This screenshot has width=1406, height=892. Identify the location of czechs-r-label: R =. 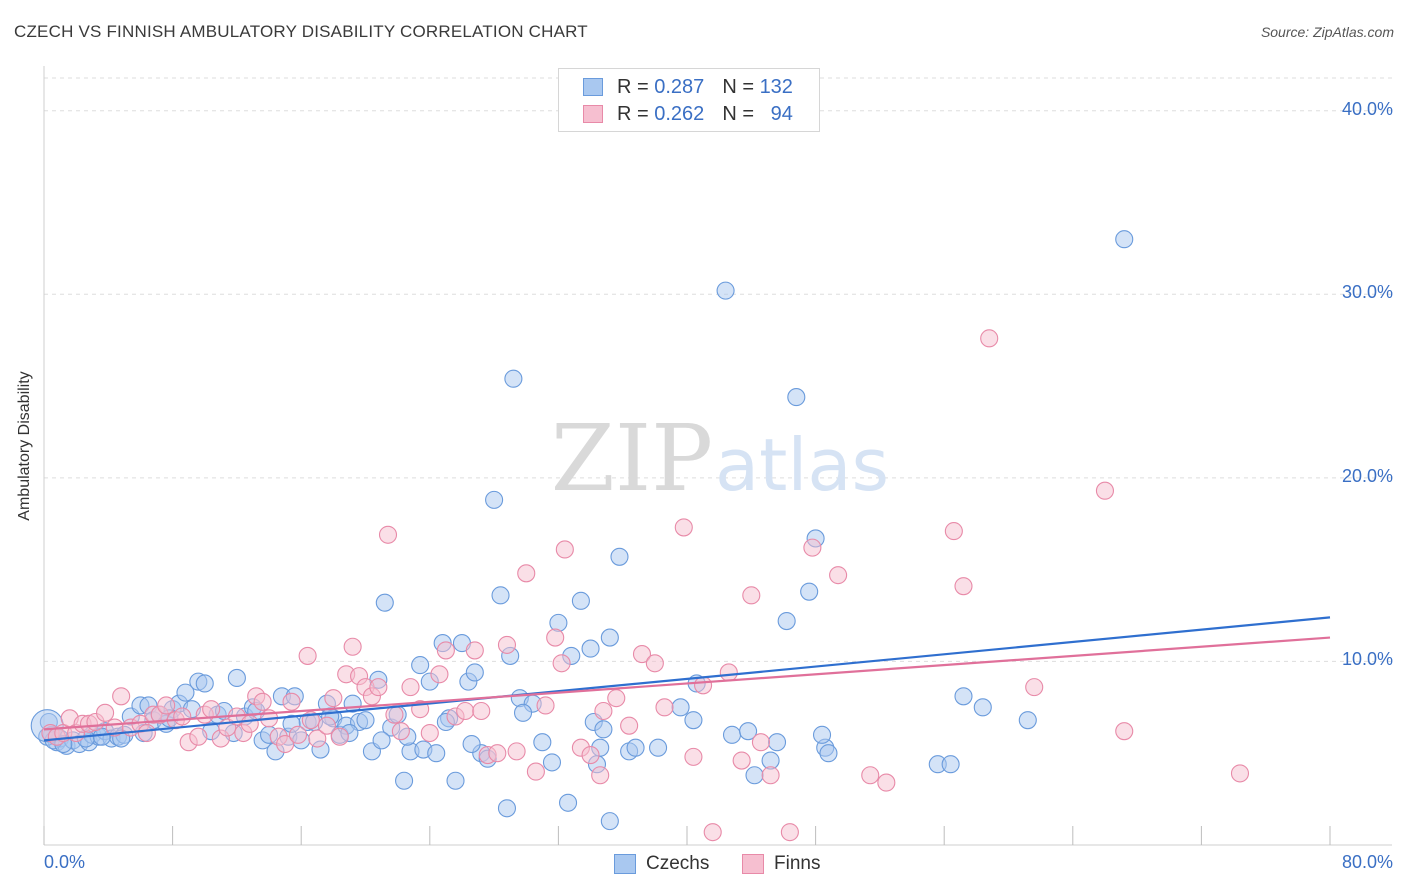
(633, 86).